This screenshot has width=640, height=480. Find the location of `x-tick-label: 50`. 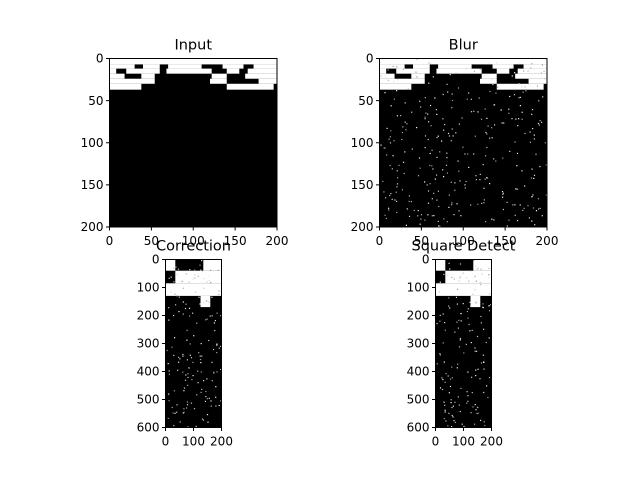

x-tick-label: 50 is located at coordinates (421, 241).